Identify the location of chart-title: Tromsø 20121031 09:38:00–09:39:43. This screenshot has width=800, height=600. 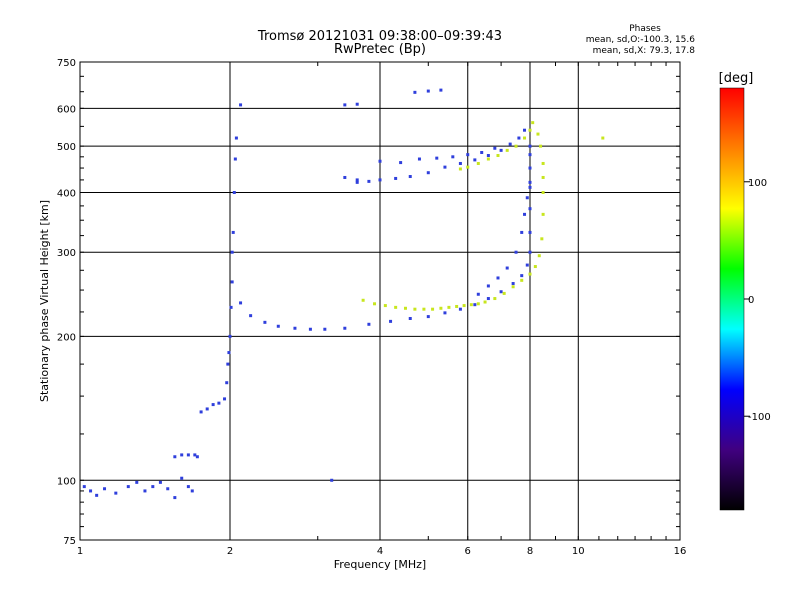
(379, 36).